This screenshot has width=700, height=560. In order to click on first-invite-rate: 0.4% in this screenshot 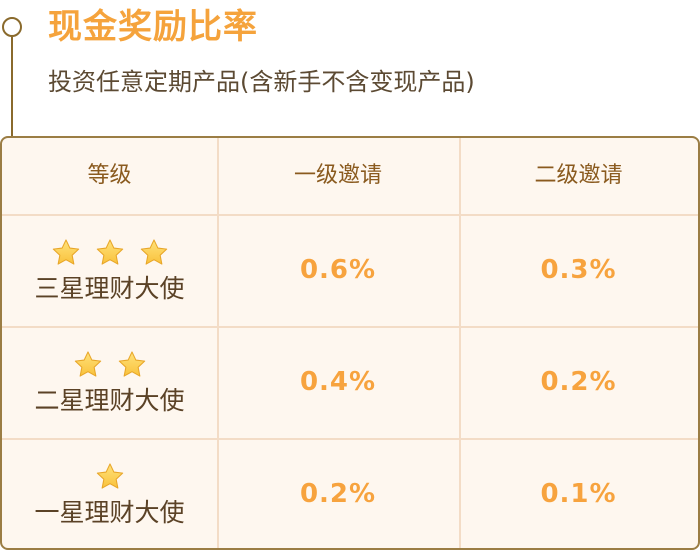, I will do `click(338, 382)`.